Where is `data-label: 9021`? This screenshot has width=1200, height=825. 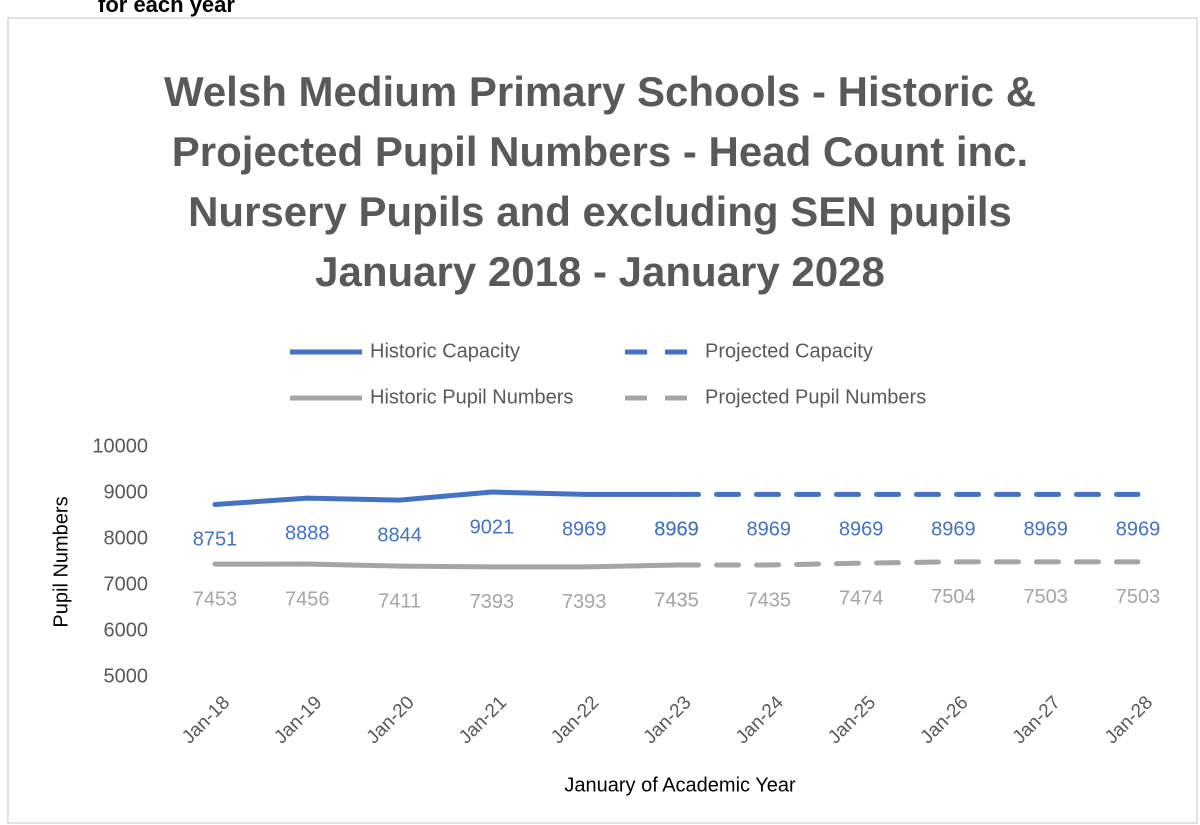 data-label: 9021 is located at coordinates (492, 527).